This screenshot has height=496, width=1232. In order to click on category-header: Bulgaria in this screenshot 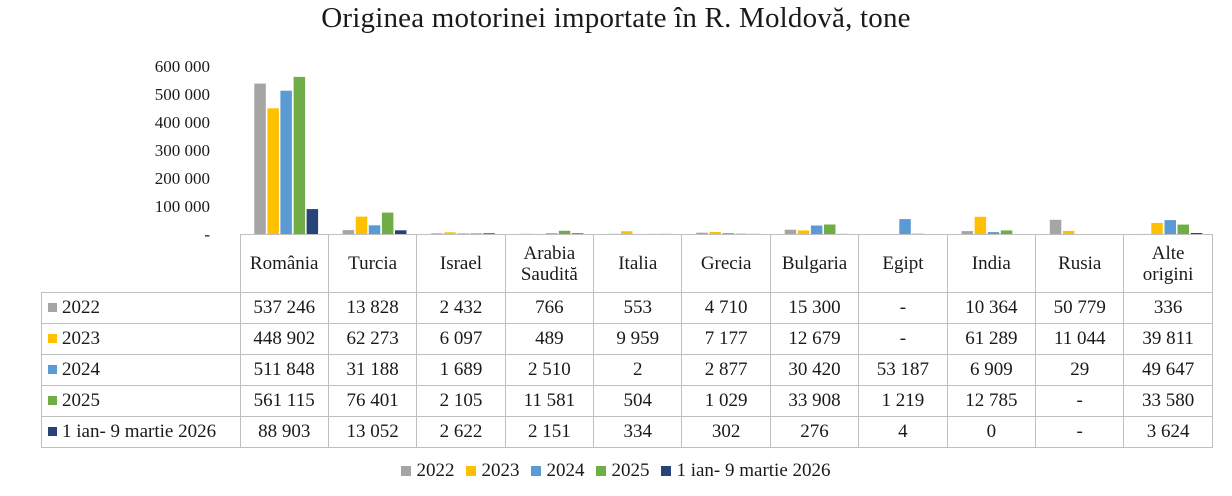, I will do `click(814, 264)`.